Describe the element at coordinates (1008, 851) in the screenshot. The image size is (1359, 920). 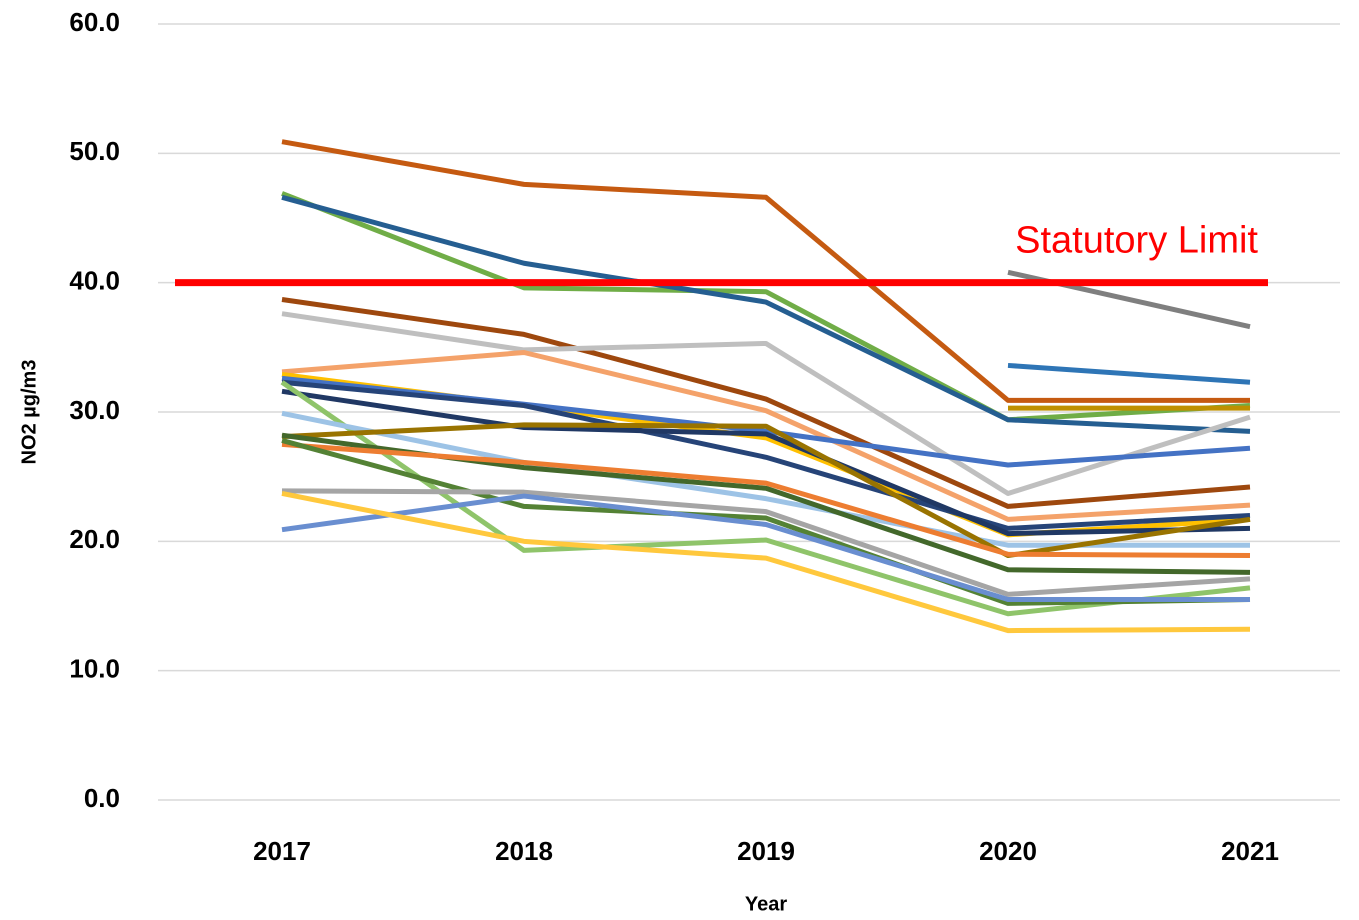
I see `x-tick-label: 2020` at that location.